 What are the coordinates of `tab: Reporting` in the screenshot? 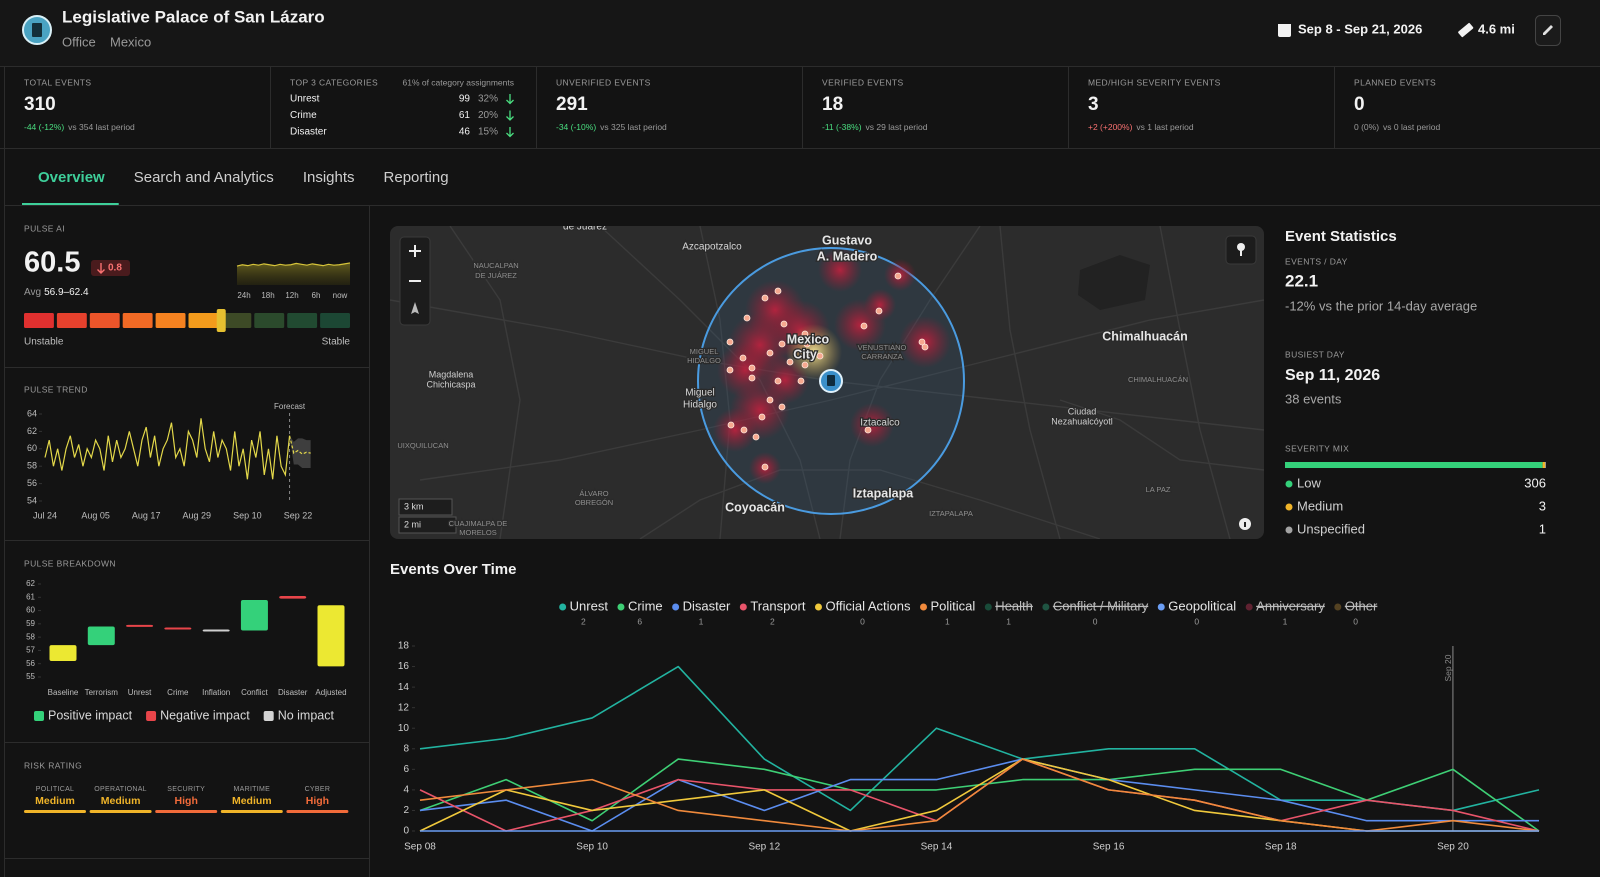 It's located at (416, 177).